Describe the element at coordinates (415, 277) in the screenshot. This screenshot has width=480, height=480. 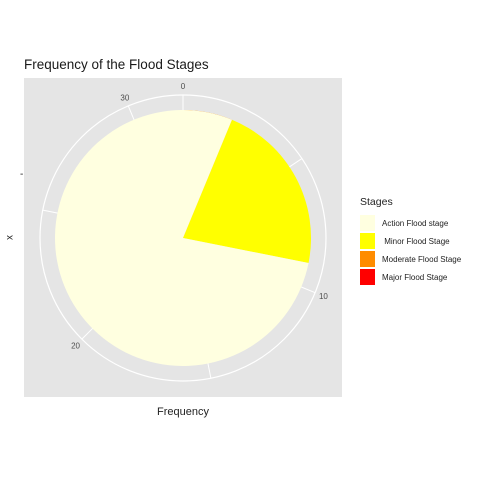
I see `legend-label-major: Major Flood Stage` at that location.